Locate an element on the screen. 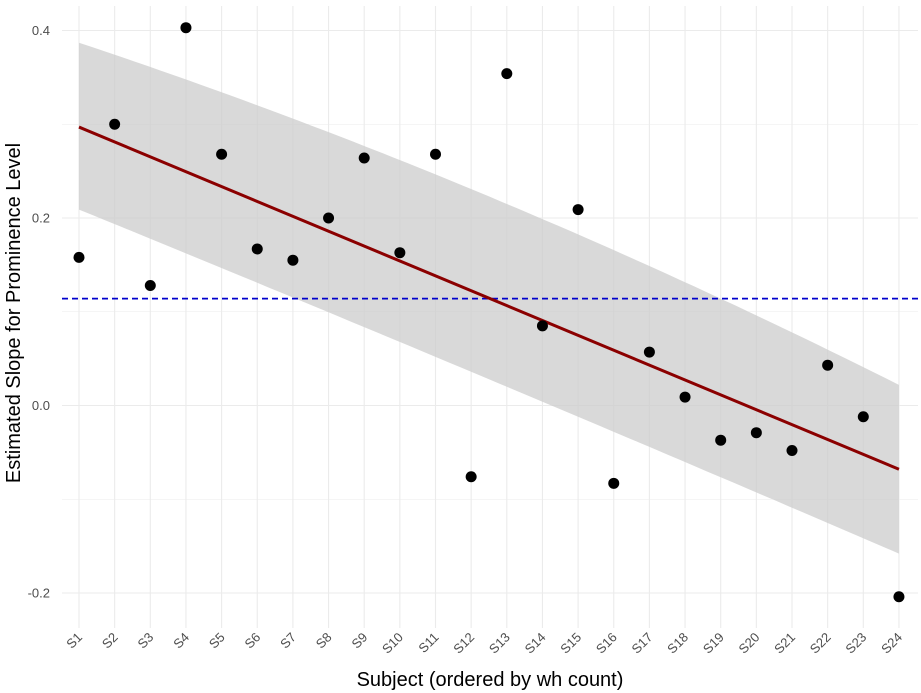 This screenshot has width=921, height=693. x-tick-label: S6 is located at coordinates (253, 641).